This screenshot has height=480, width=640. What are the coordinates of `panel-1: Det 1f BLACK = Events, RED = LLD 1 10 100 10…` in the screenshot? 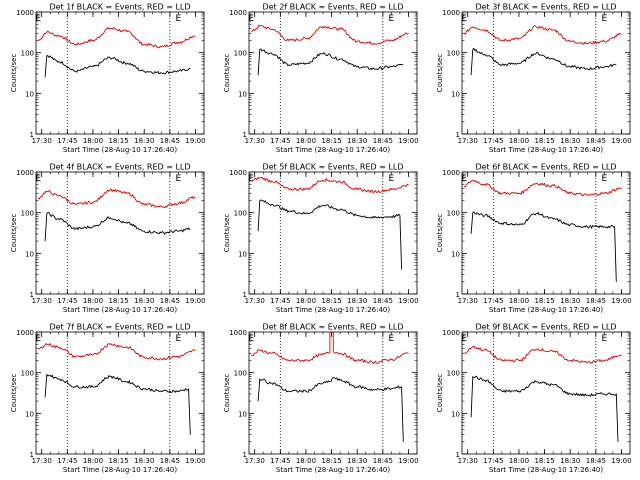 It's located at (108, 79).